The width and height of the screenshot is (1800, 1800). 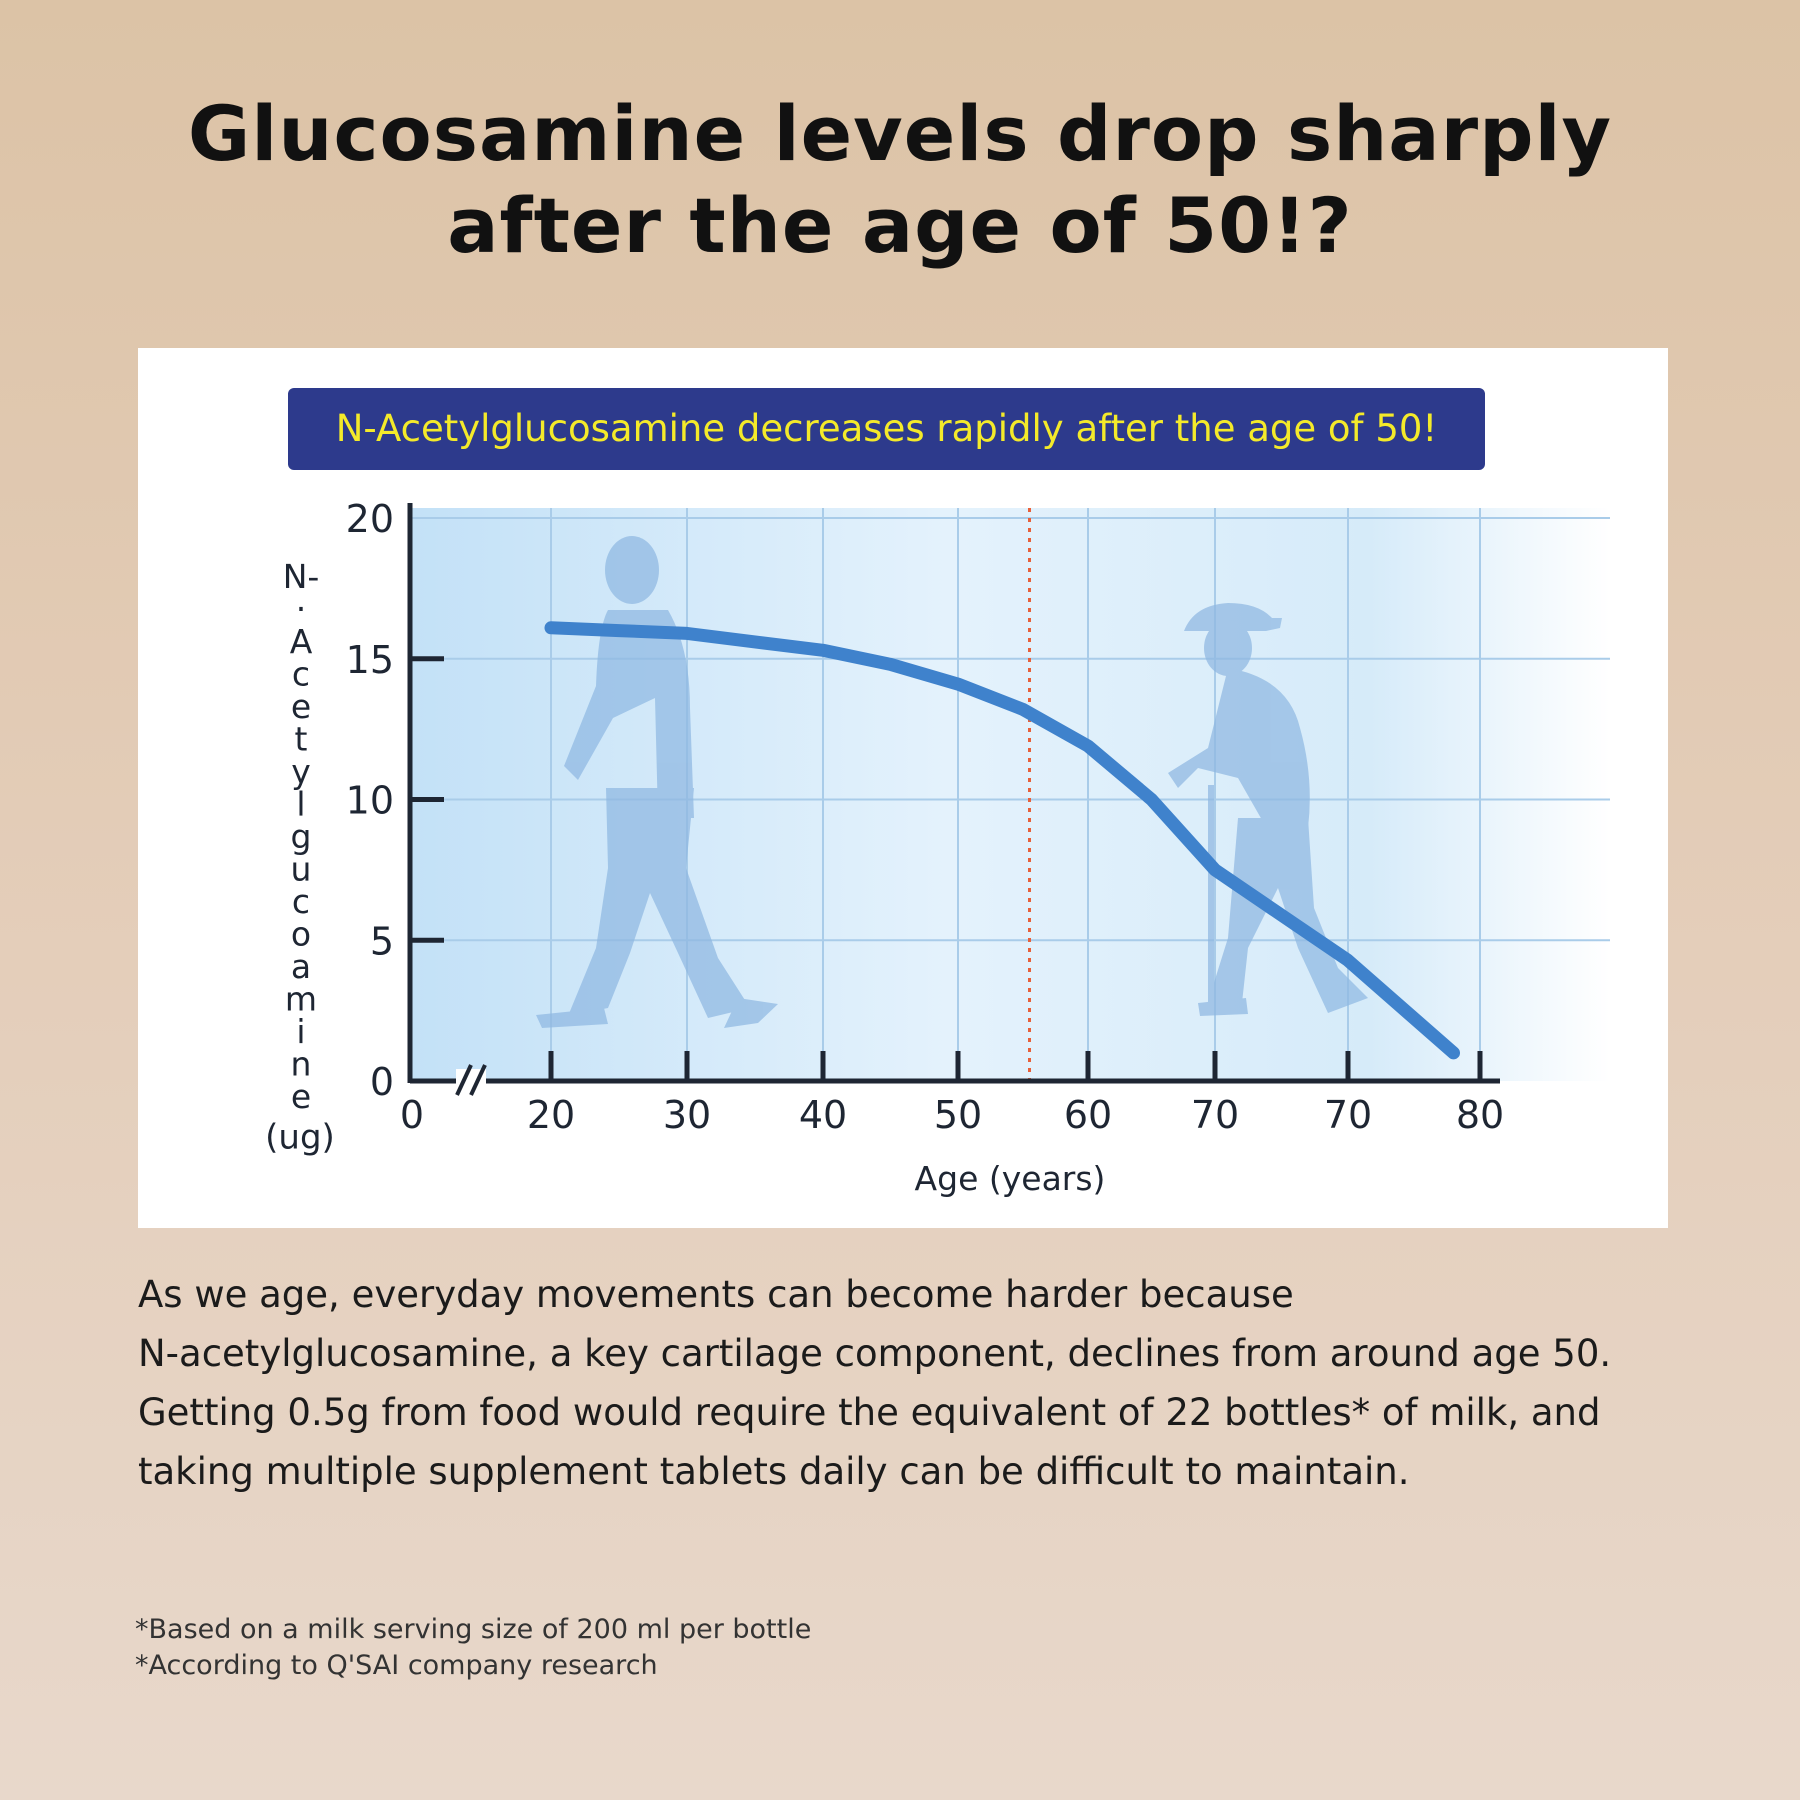 I want to click on x-tick-label: 50, so click(x=958, y=1115).